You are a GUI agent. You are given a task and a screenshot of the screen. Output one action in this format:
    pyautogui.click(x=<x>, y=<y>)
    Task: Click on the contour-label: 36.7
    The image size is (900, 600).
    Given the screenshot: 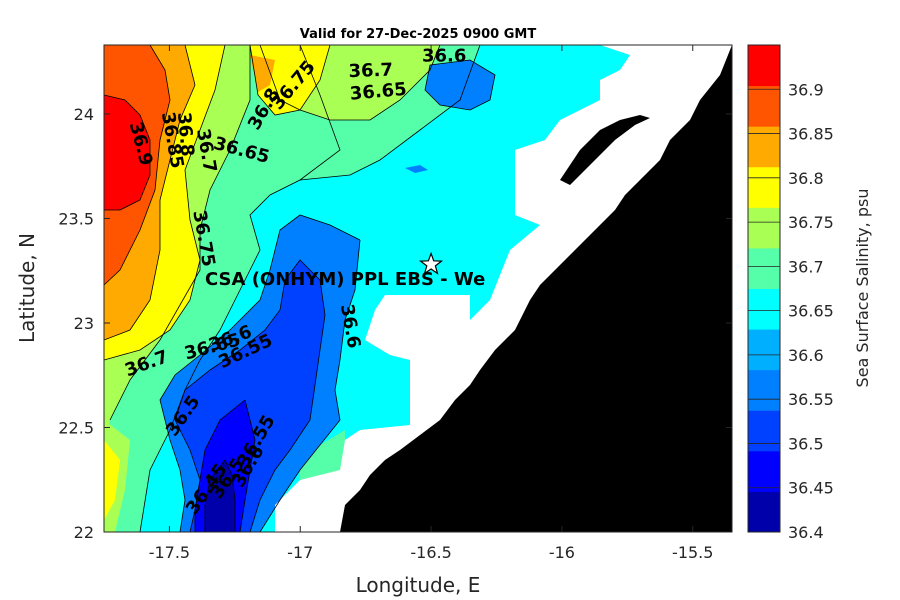 What is the action you would take?
    pyautogui.click(x=370, y=71)
    